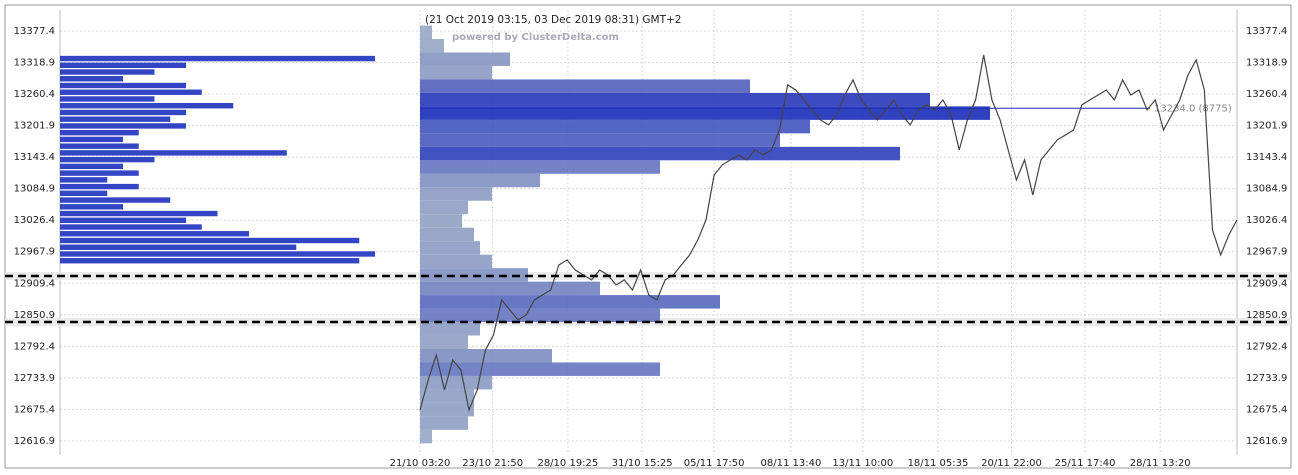  Describe the element at coordinates (1193, 108) in the screenshot. I see `poc-label: 13234.0 (8775)` at that location.